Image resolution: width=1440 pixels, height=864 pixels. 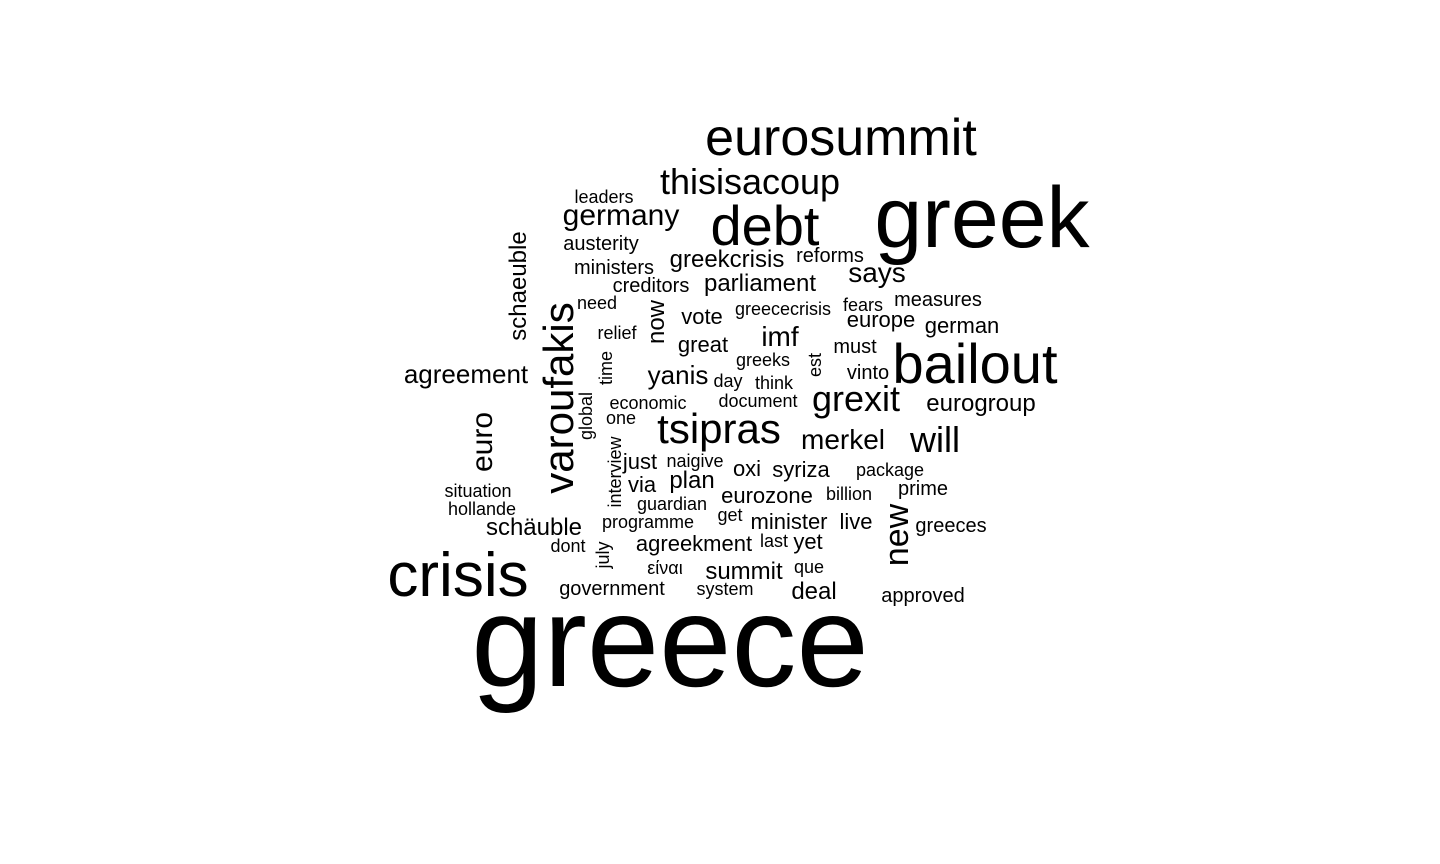 What do you see at coordinates (855, 347) in the screenshot?
I see `word-must: must` at bounding box center [855, 347].